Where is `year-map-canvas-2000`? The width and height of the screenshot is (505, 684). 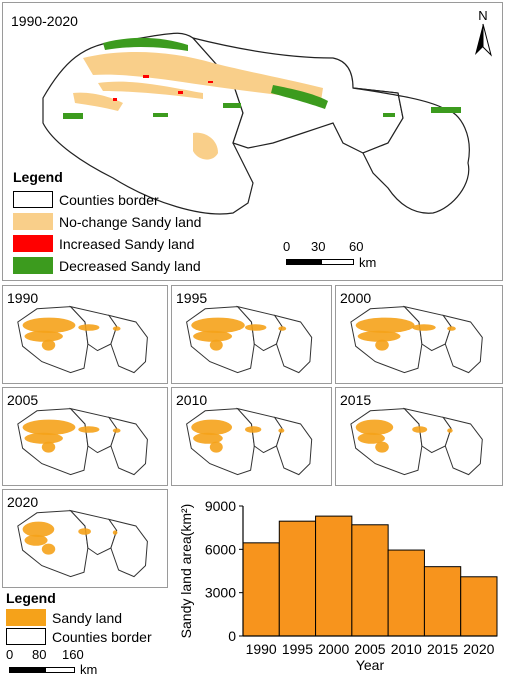 year-map-canvas-2000 is located at coordinates (416, 339).